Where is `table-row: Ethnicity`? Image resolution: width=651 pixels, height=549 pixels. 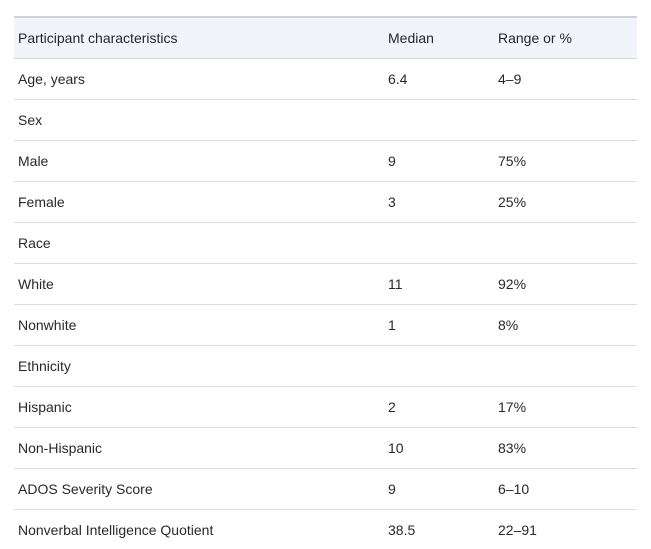 table-row: Ethnicity is located at coordinates (325, 366).